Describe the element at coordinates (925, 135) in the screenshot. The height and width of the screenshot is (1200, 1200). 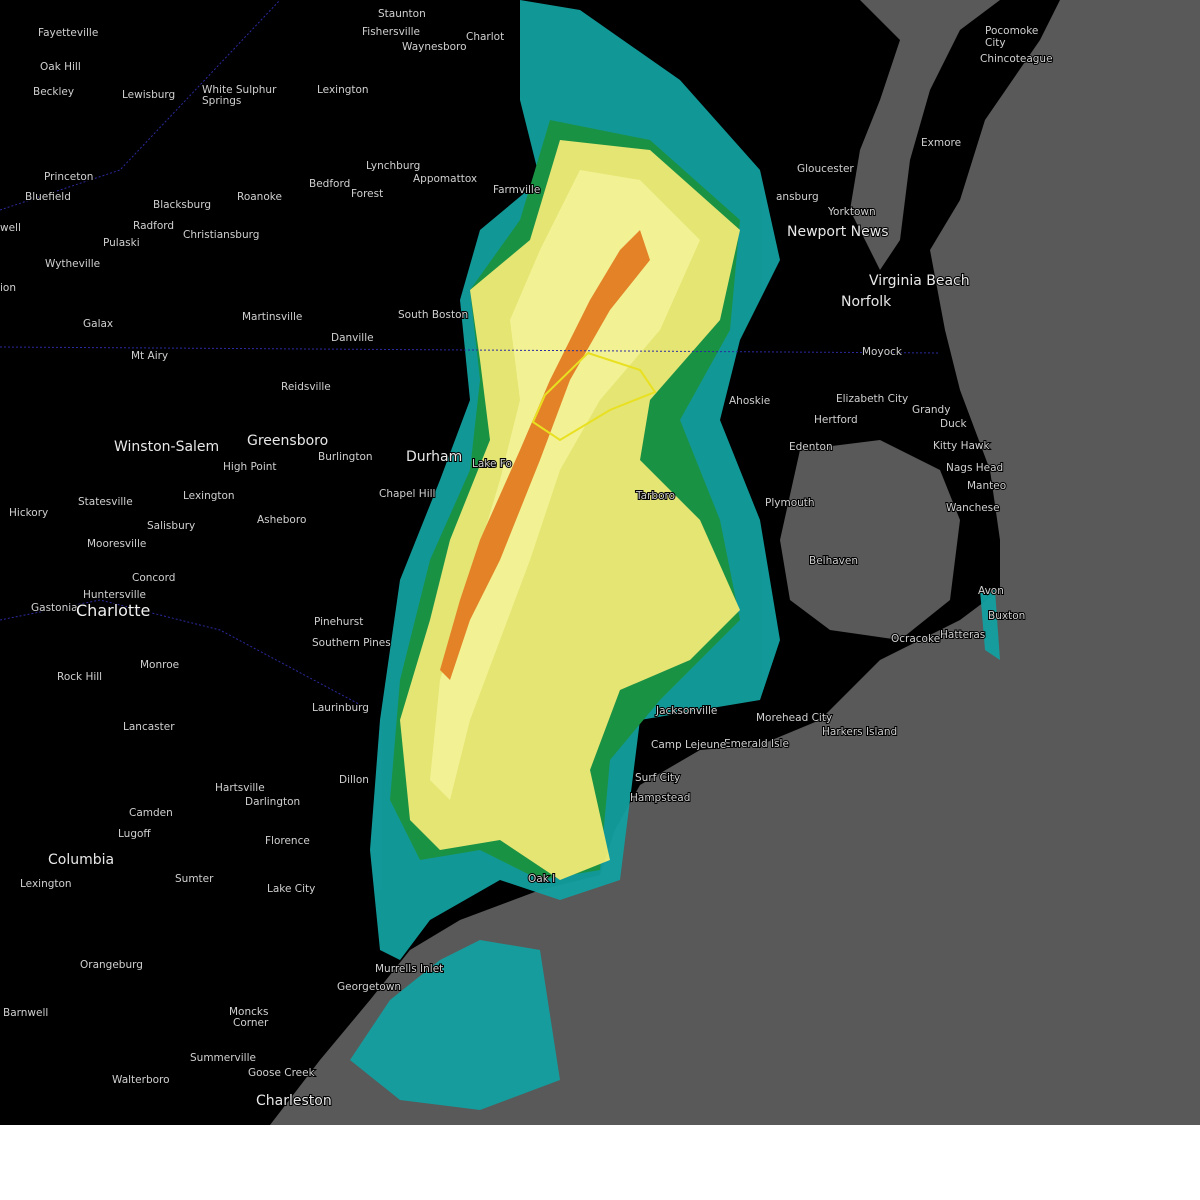
I see `chesapeake-bay` at that location.